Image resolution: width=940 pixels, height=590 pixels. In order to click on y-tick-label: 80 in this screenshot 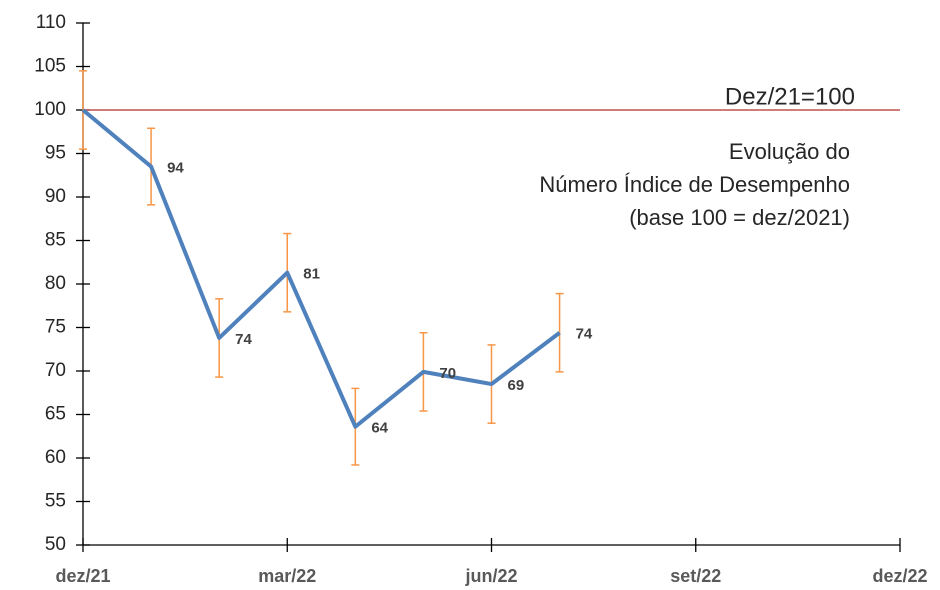, I will do `click(55, 283)`.